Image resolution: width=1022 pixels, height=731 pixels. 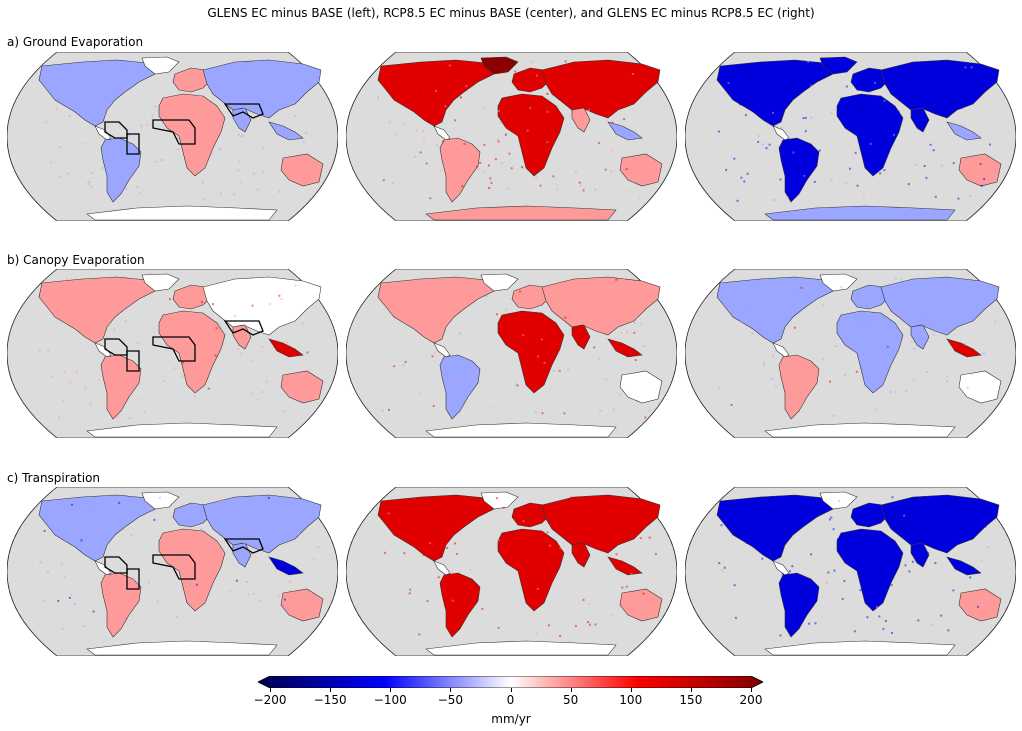 I want to click on colorbar, so click(x=510, y=682).